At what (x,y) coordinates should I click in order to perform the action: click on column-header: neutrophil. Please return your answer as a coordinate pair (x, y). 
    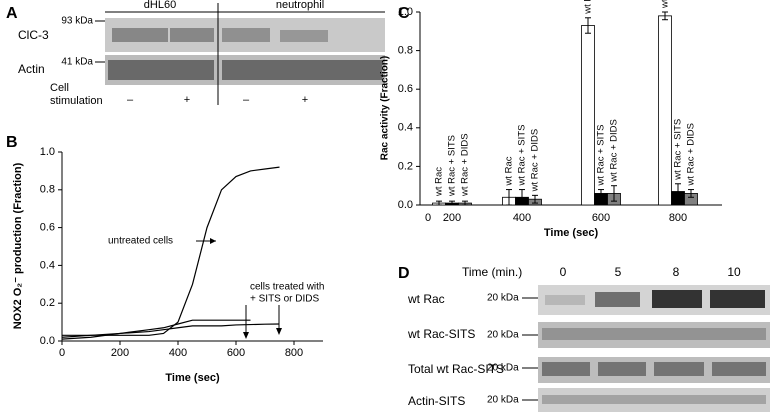
    Looking at the image, I should click on (300, 5).